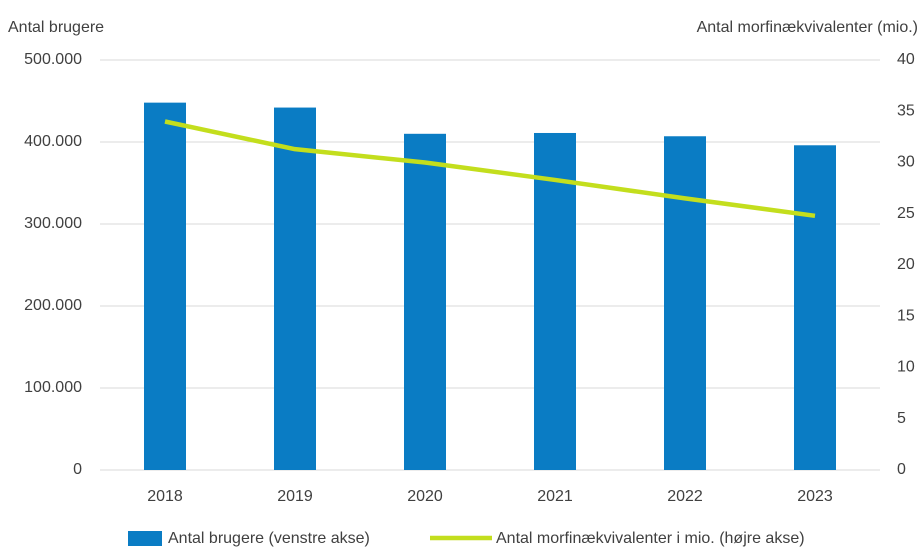 This screenshot has width=922, height=549. Describe the element at coordinates (555, 496) in the screenshot. I see `x-tick-label: 2021` at that location.